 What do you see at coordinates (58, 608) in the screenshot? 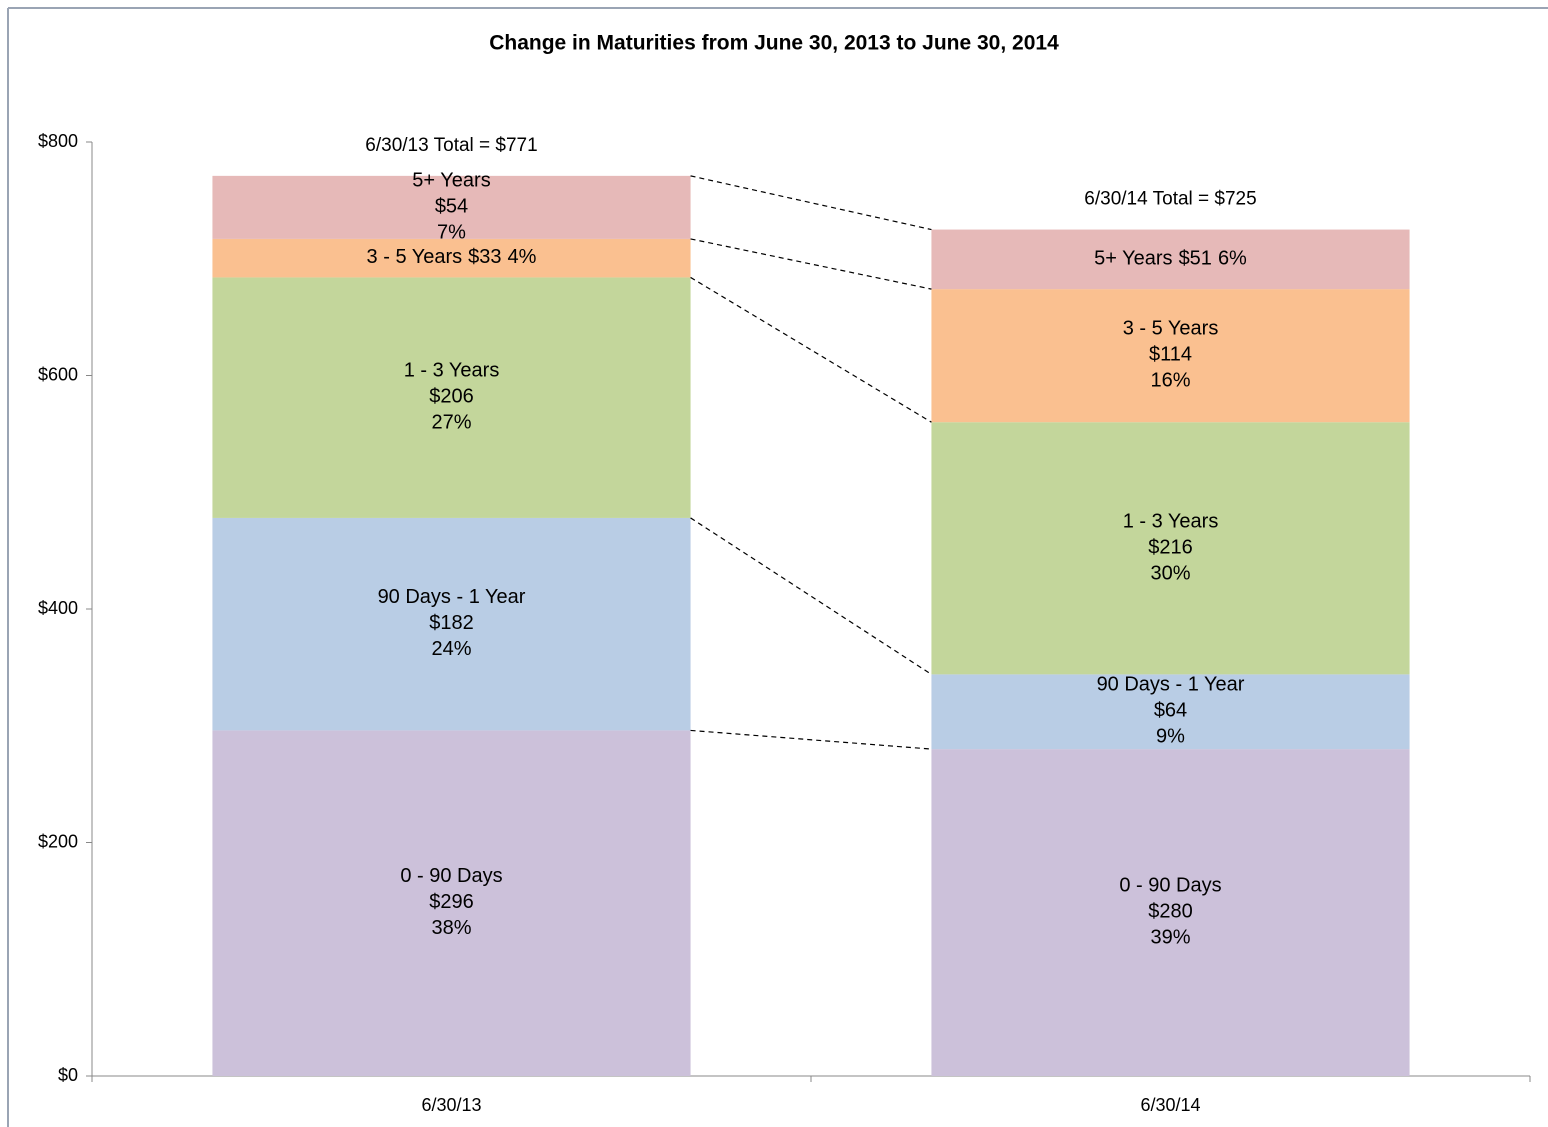
I see `y-tick-label: $400` at bounding box center [58, 608].